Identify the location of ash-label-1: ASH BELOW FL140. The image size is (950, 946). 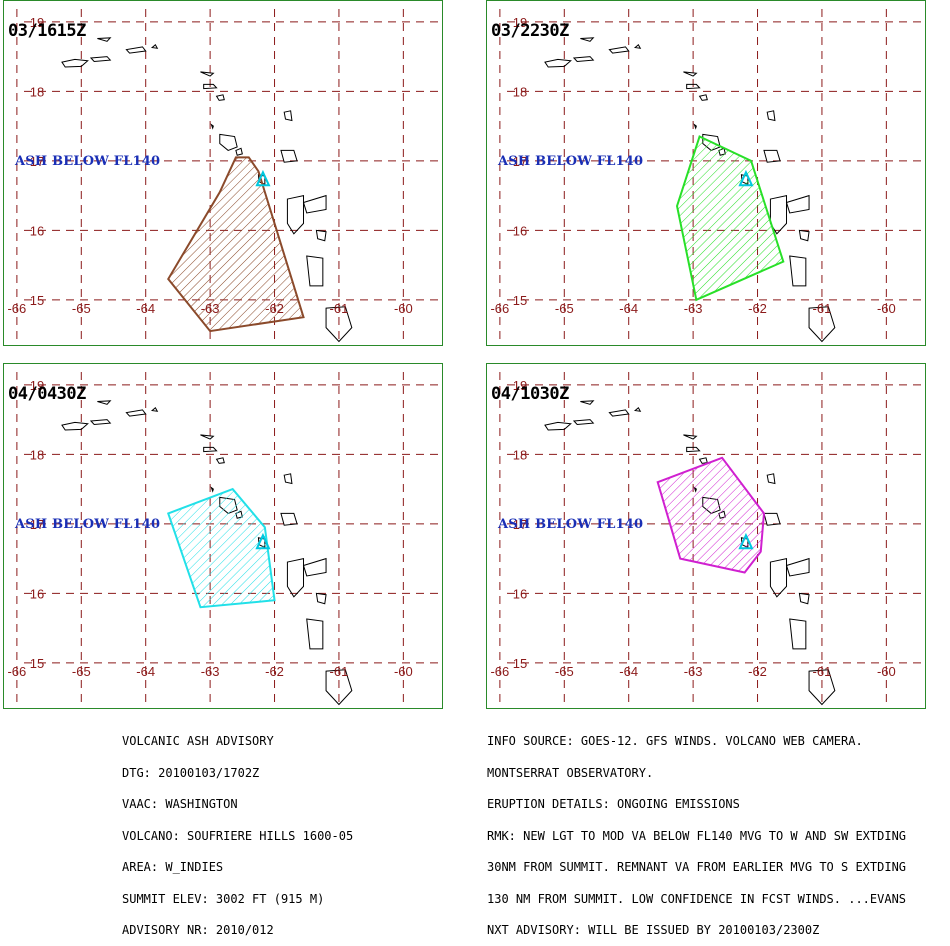
(88, 161).